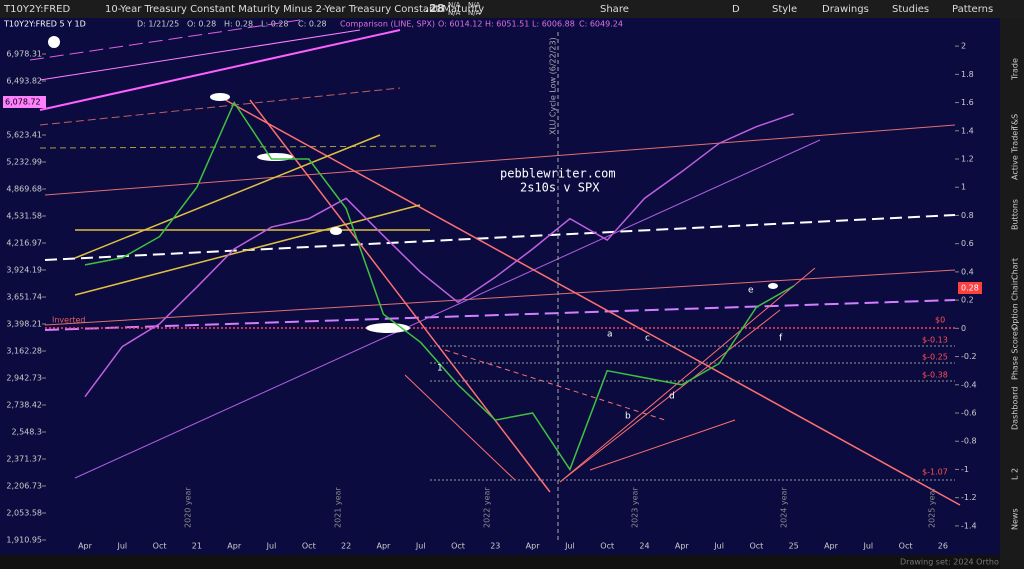 The width and height of the screenshot is (1024, 569). What do you see at coordinates (312, 24) in the screenshot?
I see `ohlc: C: 0.28` at bounding box center [312, 24].